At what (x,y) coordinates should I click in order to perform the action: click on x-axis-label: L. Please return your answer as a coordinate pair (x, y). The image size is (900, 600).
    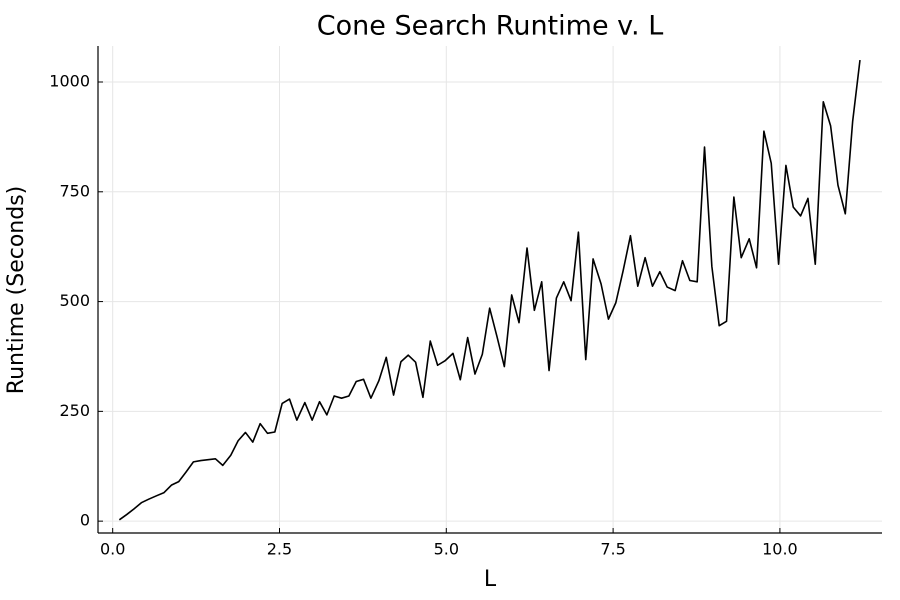
    Looking at the image, I should click on (490, 579).